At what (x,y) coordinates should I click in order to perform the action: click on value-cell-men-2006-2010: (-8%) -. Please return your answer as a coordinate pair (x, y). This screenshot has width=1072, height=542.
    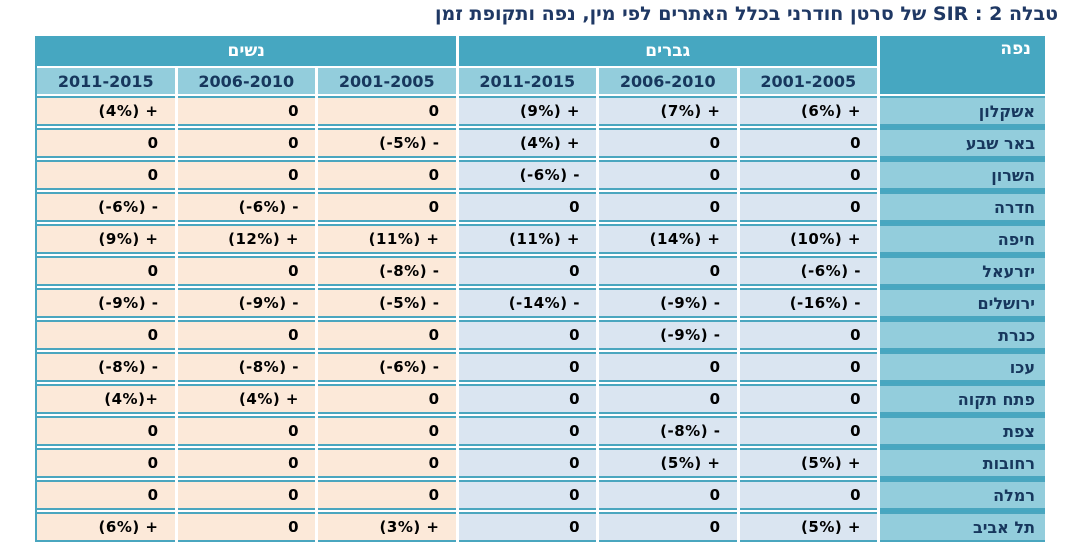
    Looking at the image, I should click on (668, 431).